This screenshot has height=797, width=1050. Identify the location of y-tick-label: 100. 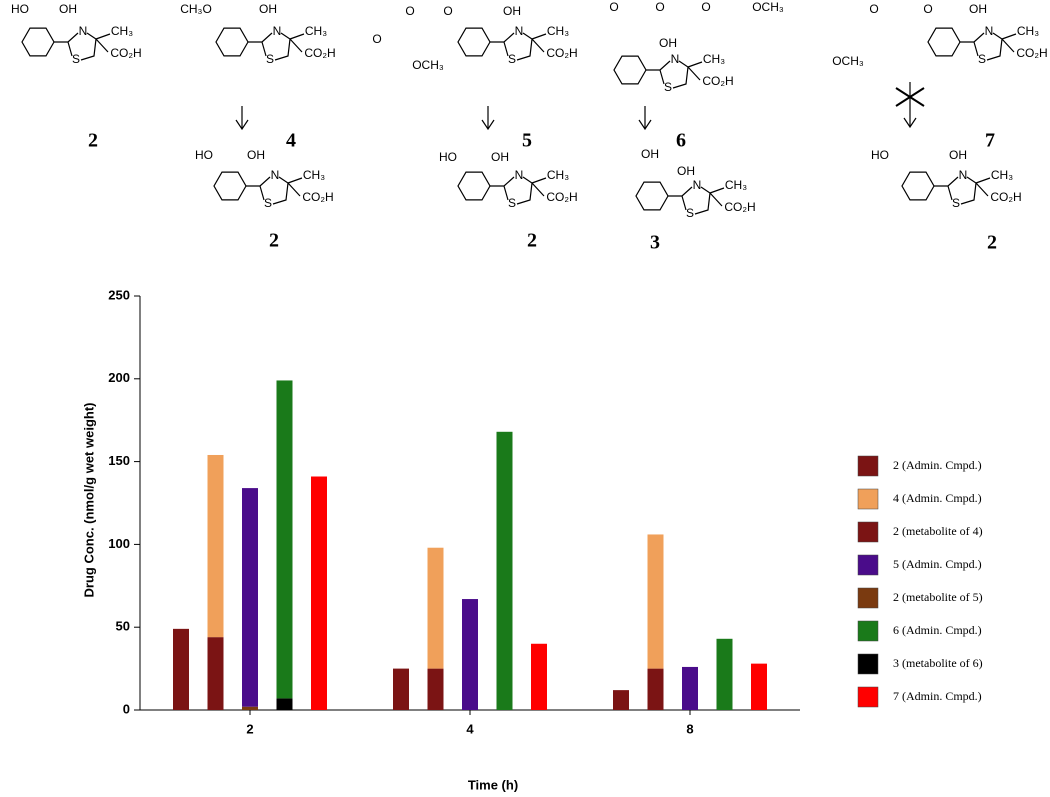
(119, 543).